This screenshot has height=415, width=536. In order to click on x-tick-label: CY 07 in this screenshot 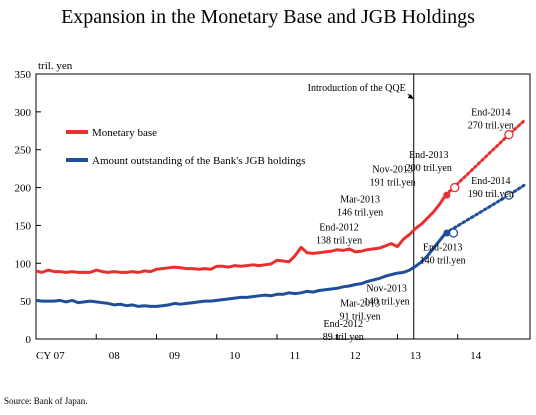, I will do `click(50, 356)`.